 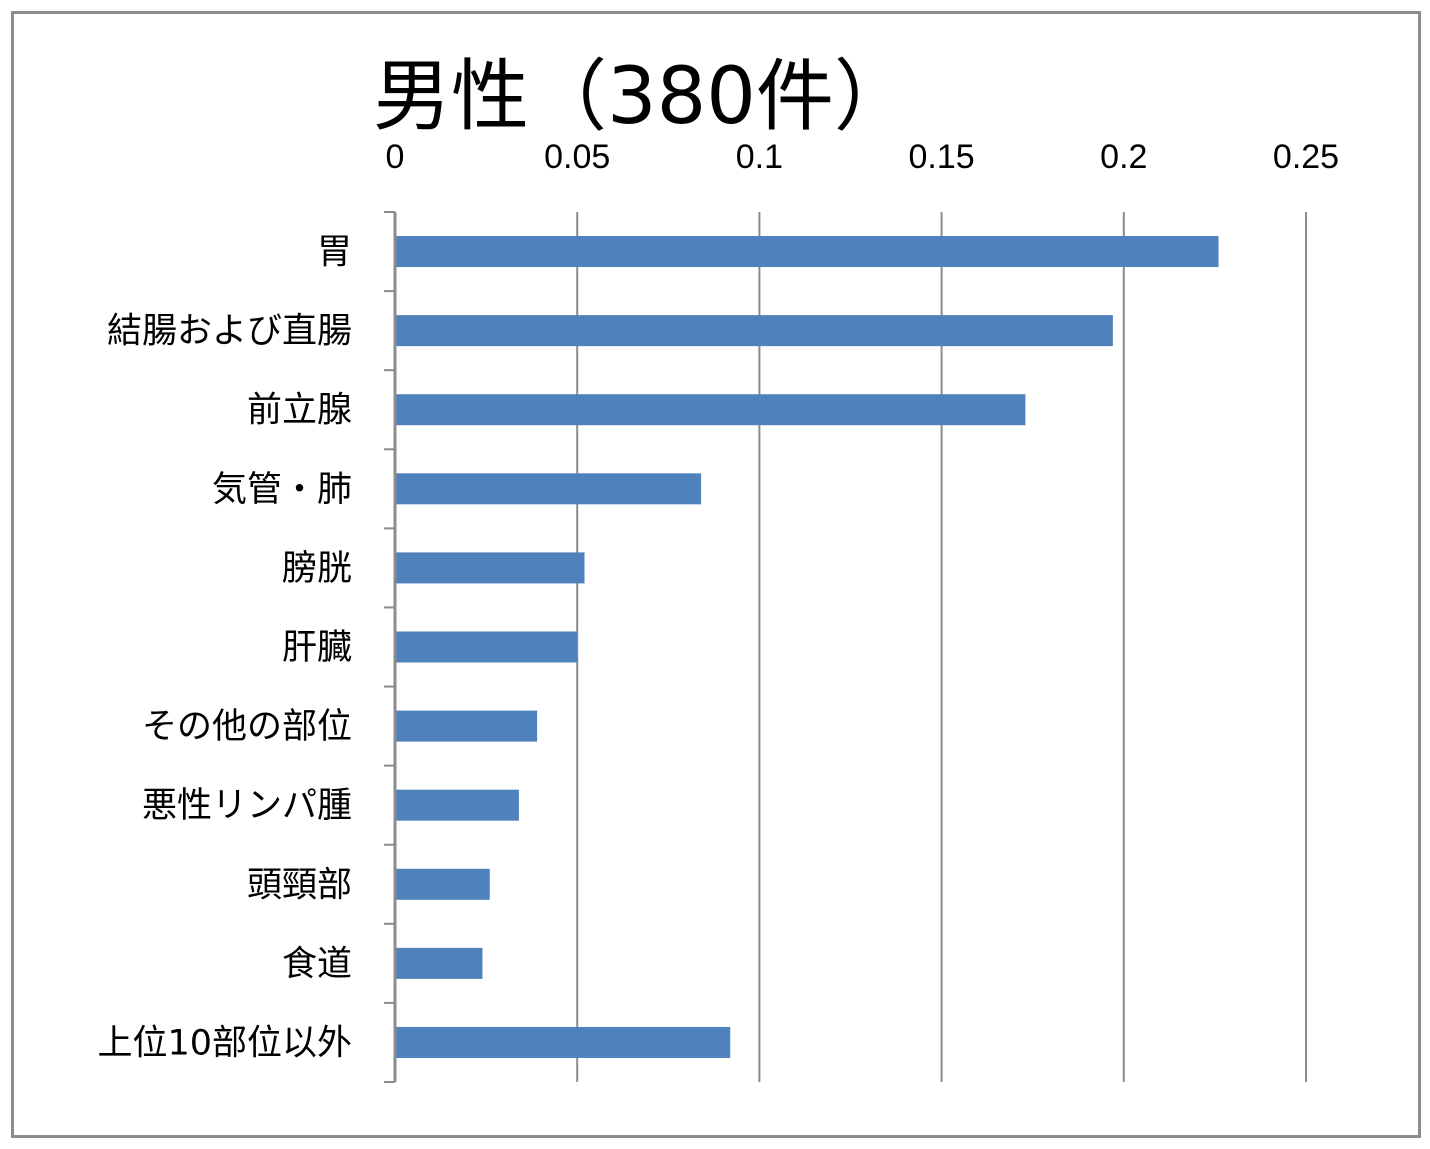 I want to click on category-label: 悪性リンパ腫, so click(x=247, y=806).